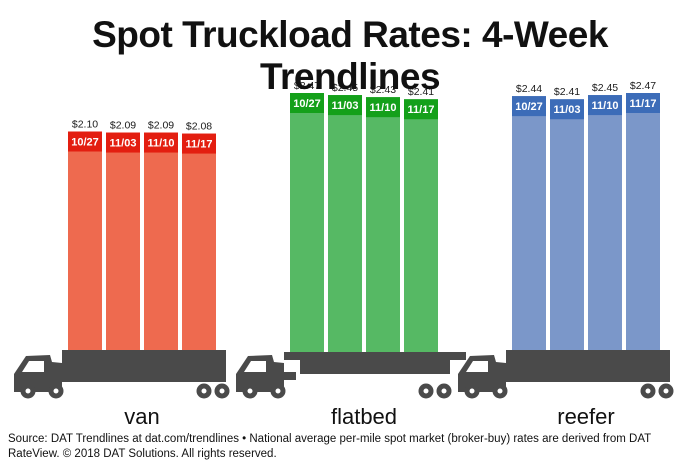 This screenshot has width=700, height=474. What do you see at coordinates (585, 416) in the screenshot?
I see `category-label-reefer: reefer` at bounding box center [585, 416].